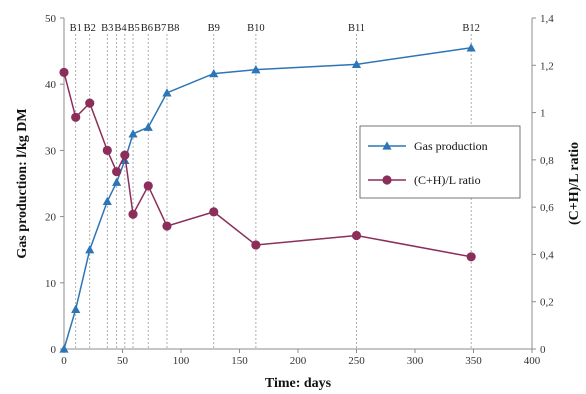 The width and height of the screenshot is (586, 394). What do you see at coordinates (547, 255) in the screenshot?
I see `right-y-tick-label: 0,4` at bounding box center [547, 255].